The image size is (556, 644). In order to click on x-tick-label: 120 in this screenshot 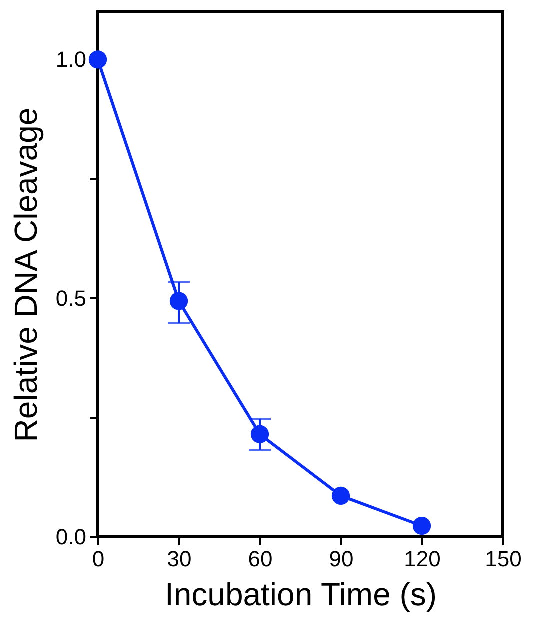, I will do `click(422, 559)`.